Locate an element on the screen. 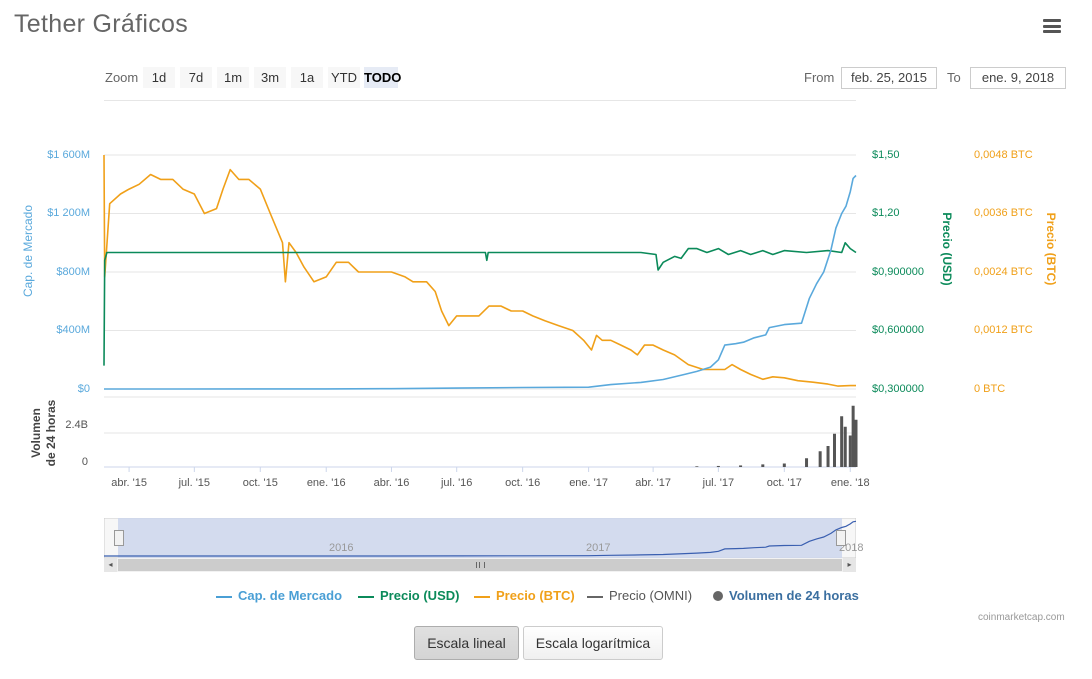 Image resolution: width=1092 pixels, height=679 pixels. market-cap-tick: $400M is located at coordinates (73, 330).